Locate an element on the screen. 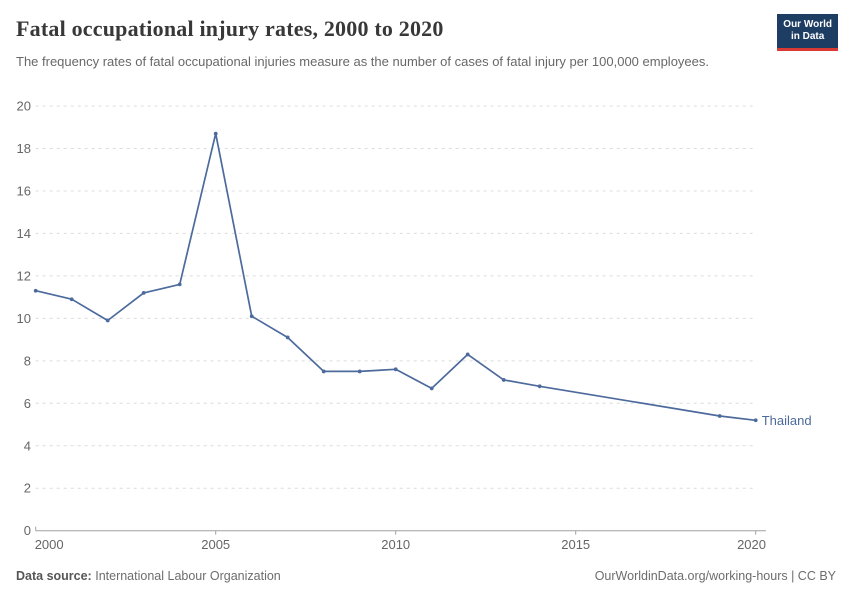 The height and width of the screenshot is (600, 850). y-axis-tick-label: 12 is located at coordinates (24, 275).